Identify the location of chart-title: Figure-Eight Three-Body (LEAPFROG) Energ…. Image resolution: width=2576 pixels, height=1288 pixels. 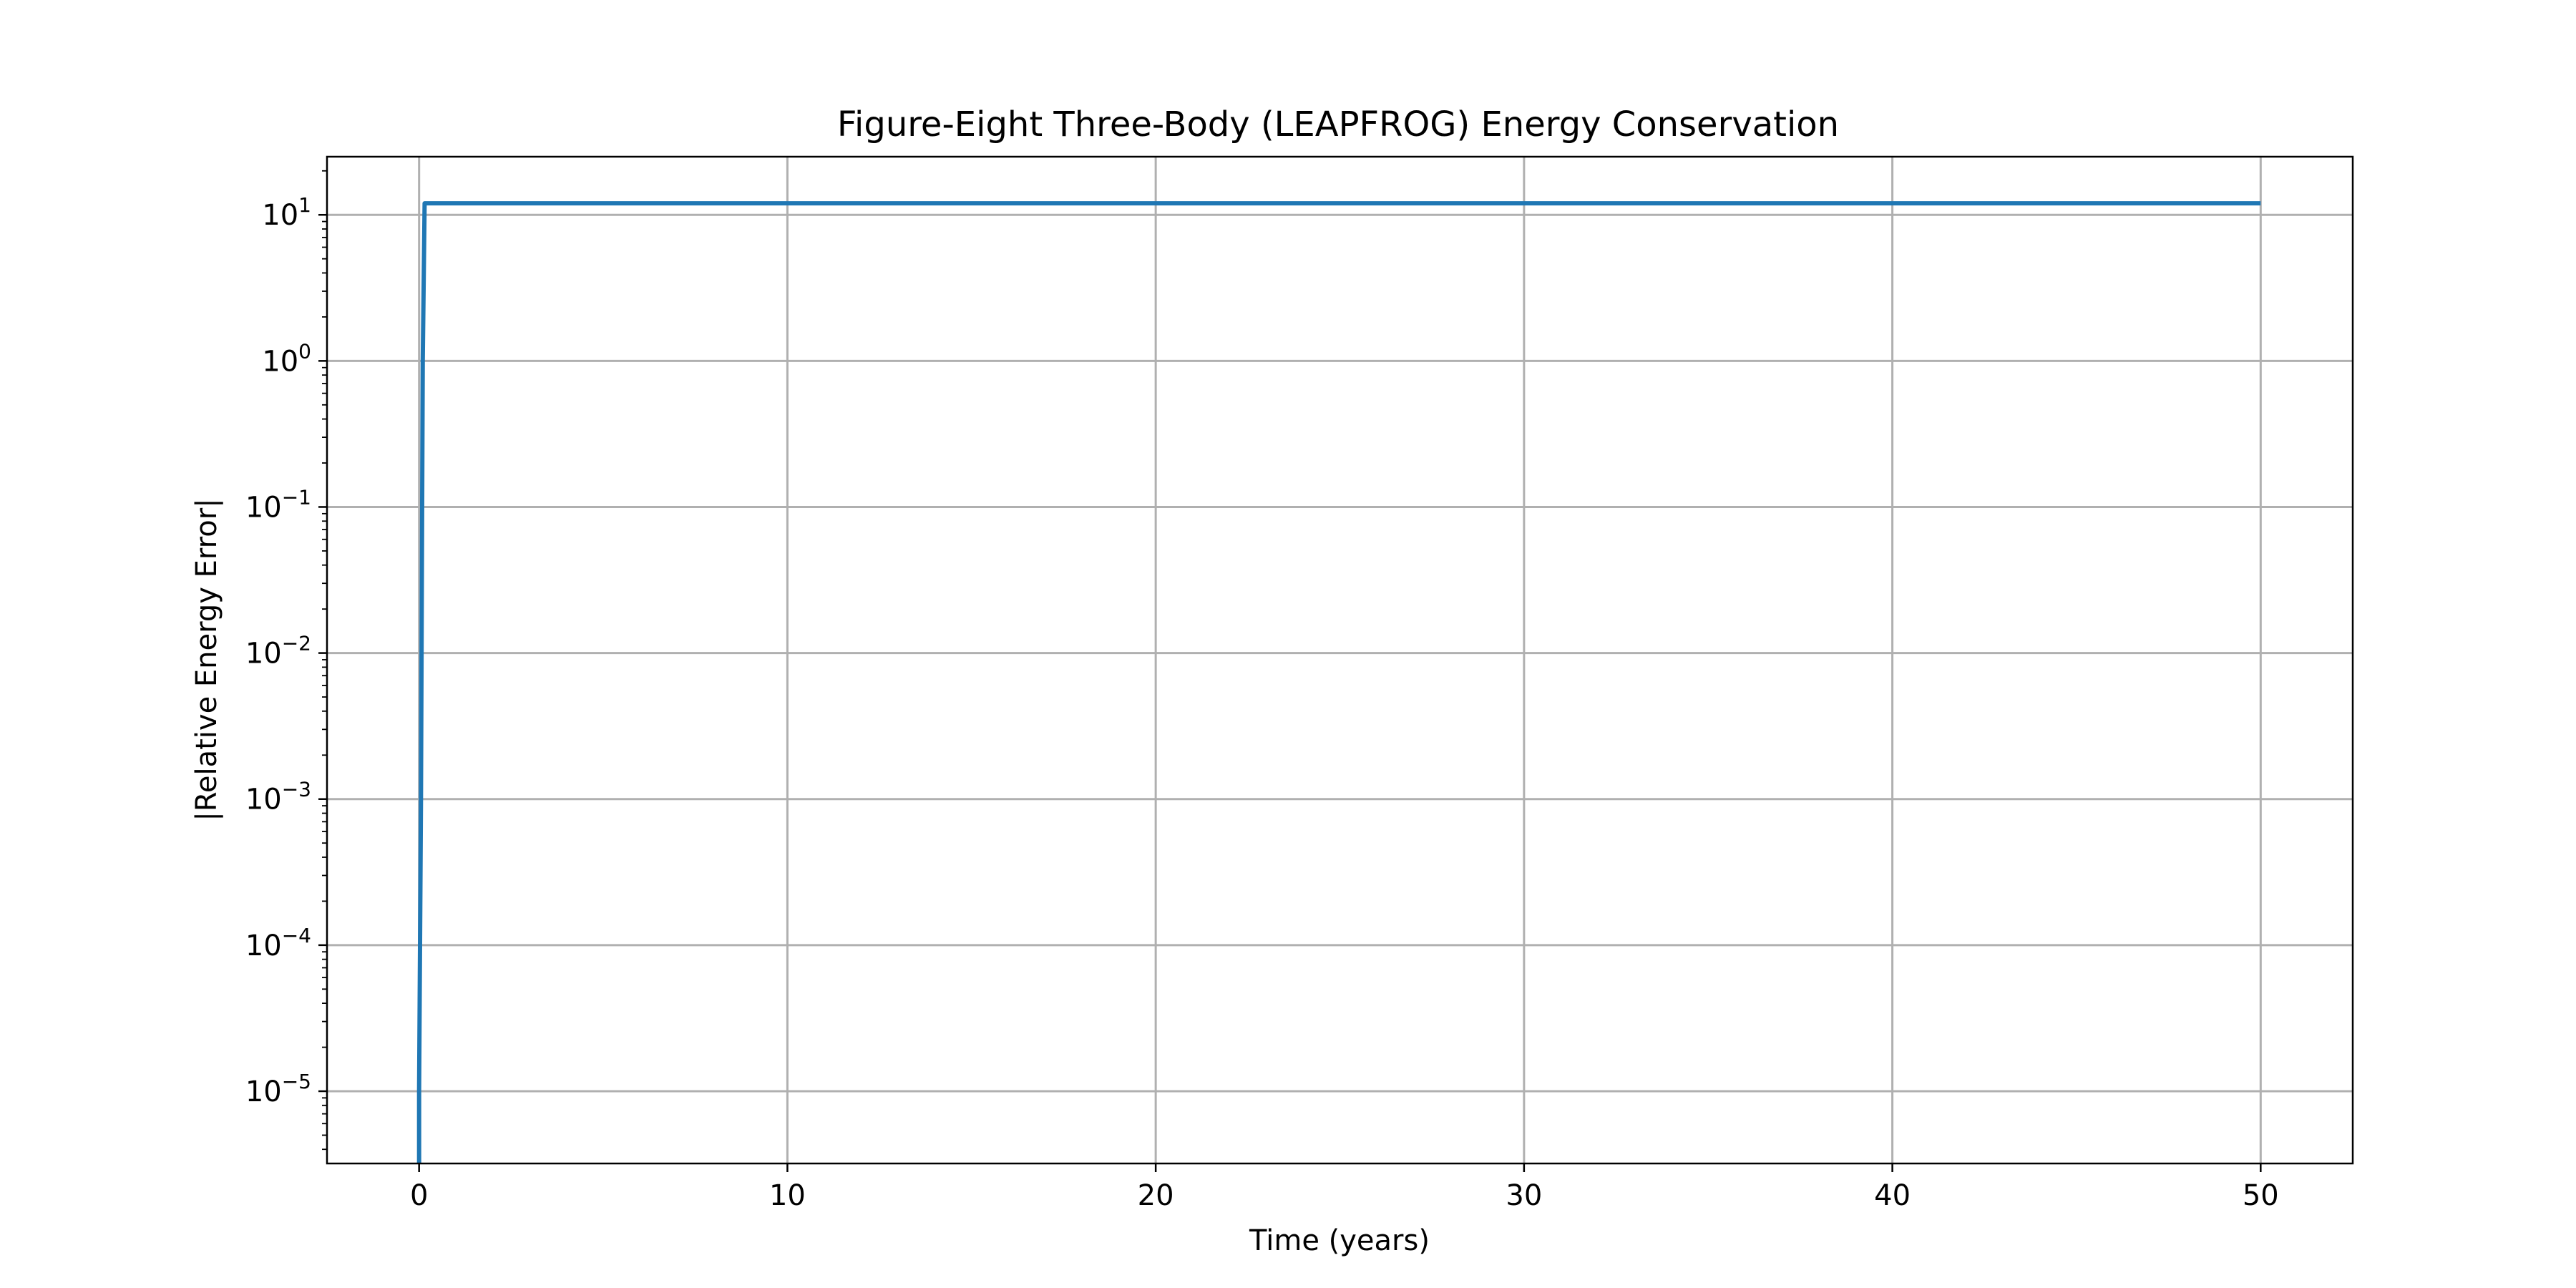
(1338, 124).